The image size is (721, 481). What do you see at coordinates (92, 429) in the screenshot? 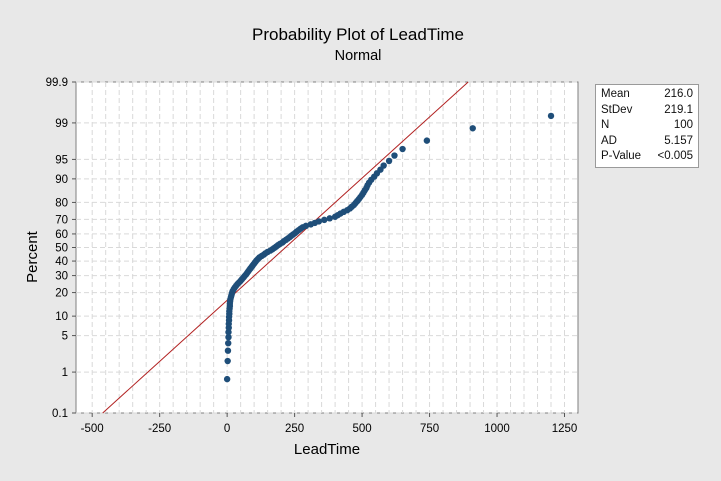
I see `x-tick-label: -500` at bounding box center [92, 429].